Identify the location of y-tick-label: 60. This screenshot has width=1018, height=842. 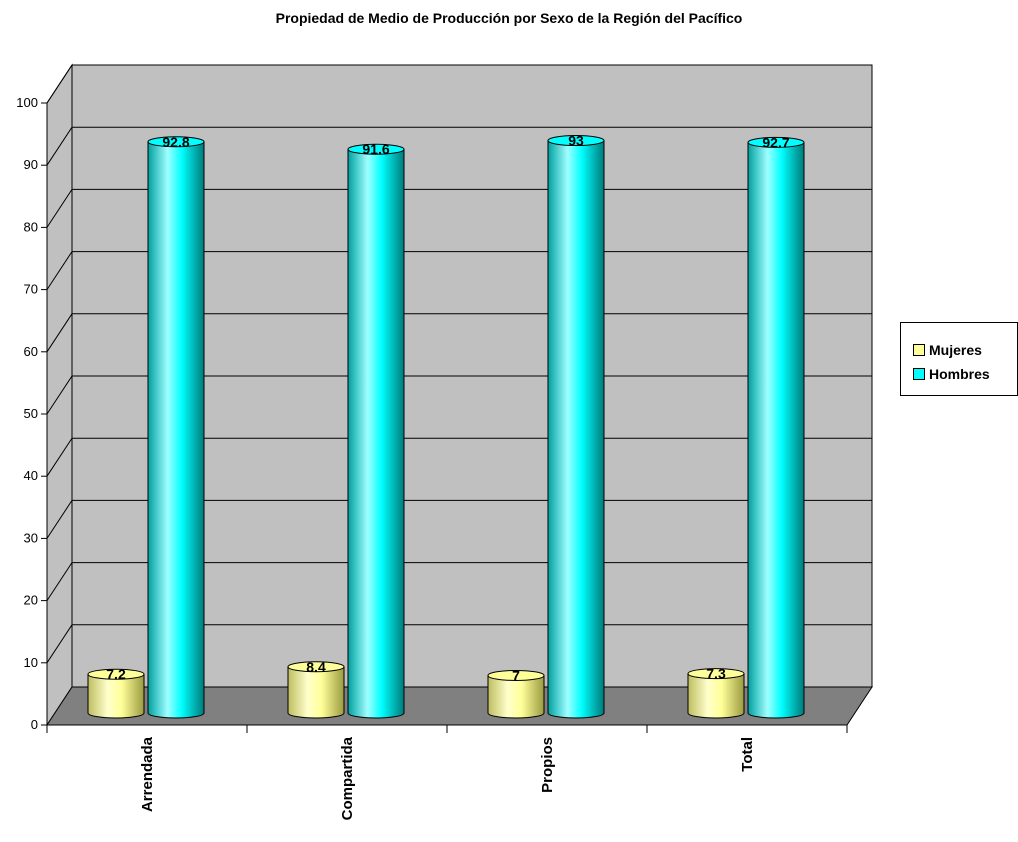
(31, 351).